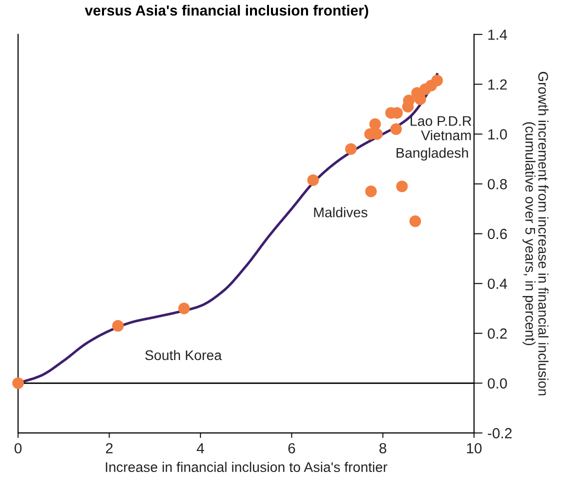 Image resolution: width=565 pixels, height=492 pixels. Describe the element at coordinates (382, 448) in the screenshot. I see `x-tick-label: 8` at that location.